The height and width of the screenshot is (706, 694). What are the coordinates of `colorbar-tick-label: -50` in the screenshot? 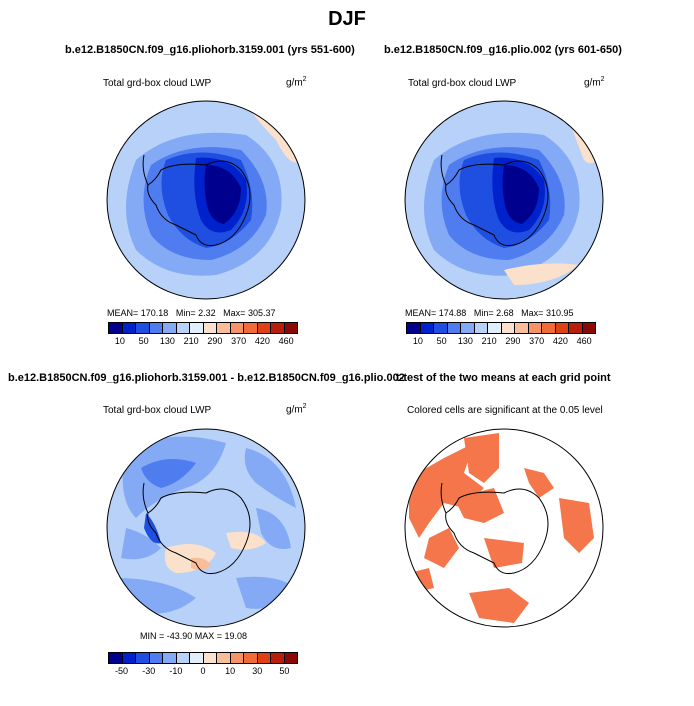 It's located at (122, 671).